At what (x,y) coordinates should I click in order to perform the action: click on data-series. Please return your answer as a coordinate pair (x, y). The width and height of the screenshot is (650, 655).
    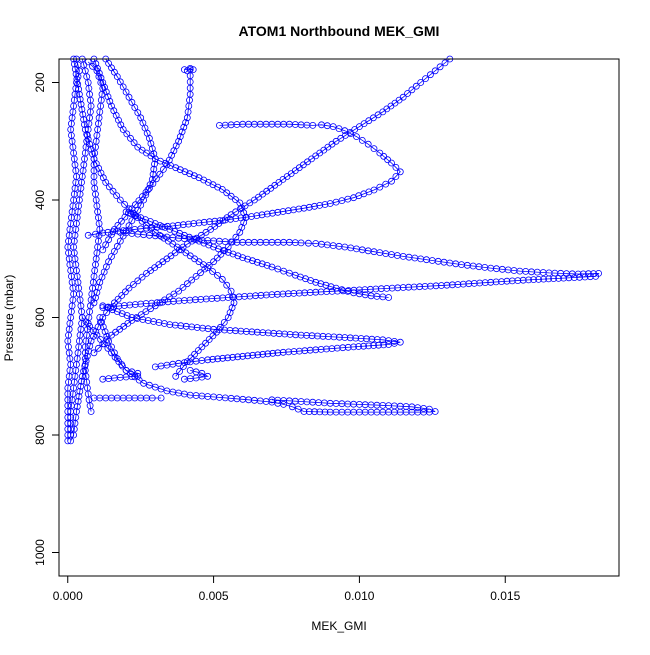
    Looking at the image, I should click on (258, 365).